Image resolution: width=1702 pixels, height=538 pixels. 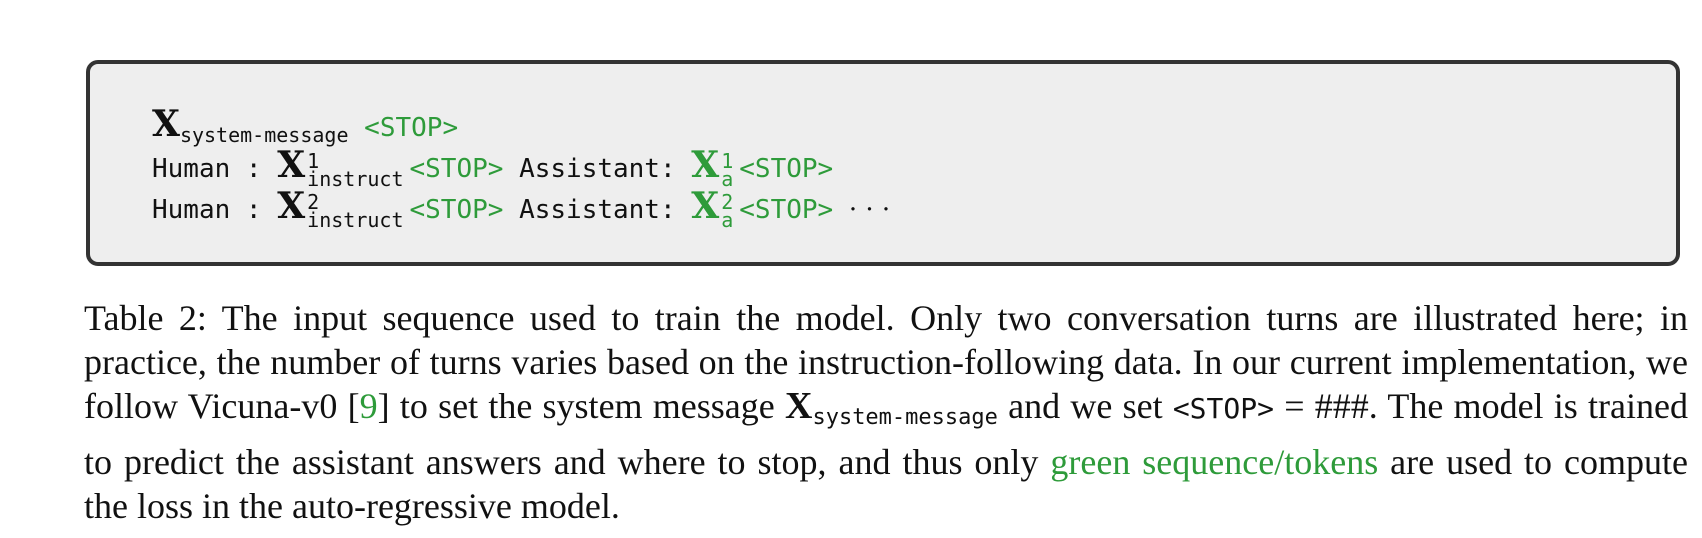 I want to click on ellipsis: · · ·, so click(x=869, y=210).